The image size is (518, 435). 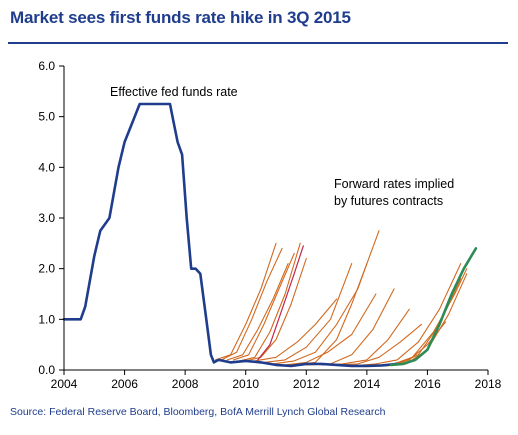 What do you see at coordinates (46, 167) in the screenshot?
I see `y-tick-label: 4.0` at bounding box center [46, 167].